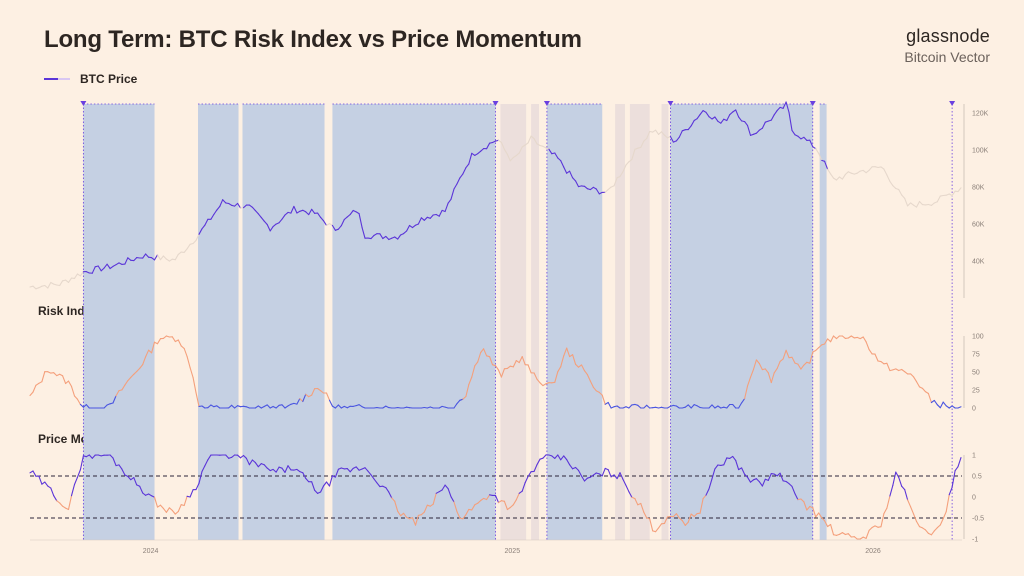  Describe the element at coordinates (83, 103) in the screenshot. I see `regime-marker-arrow` at that location.